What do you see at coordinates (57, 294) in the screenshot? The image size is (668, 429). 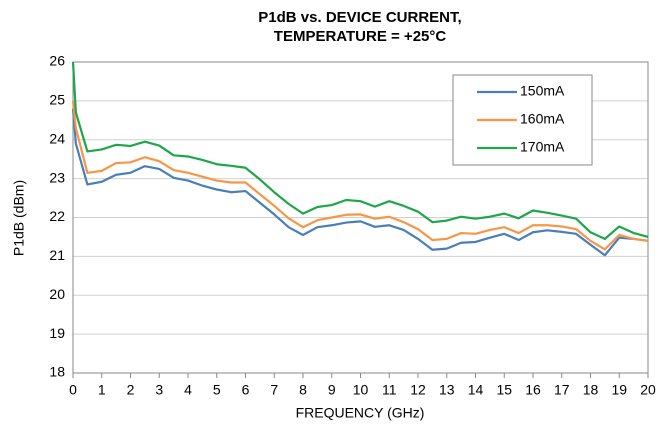 I see `y-tick-label: 20` at bounding box center [57, 294].